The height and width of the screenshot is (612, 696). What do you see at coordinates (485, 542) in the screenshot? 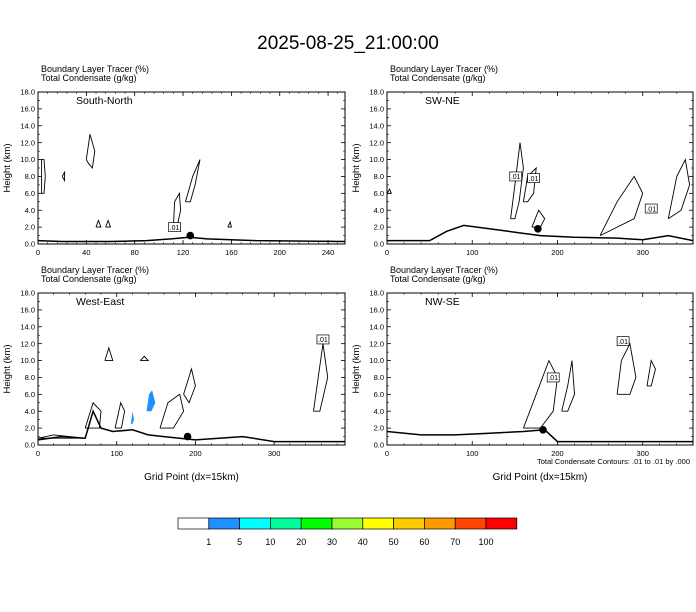
I see `colorbar-label: 100` at bounding box center [485, 542].